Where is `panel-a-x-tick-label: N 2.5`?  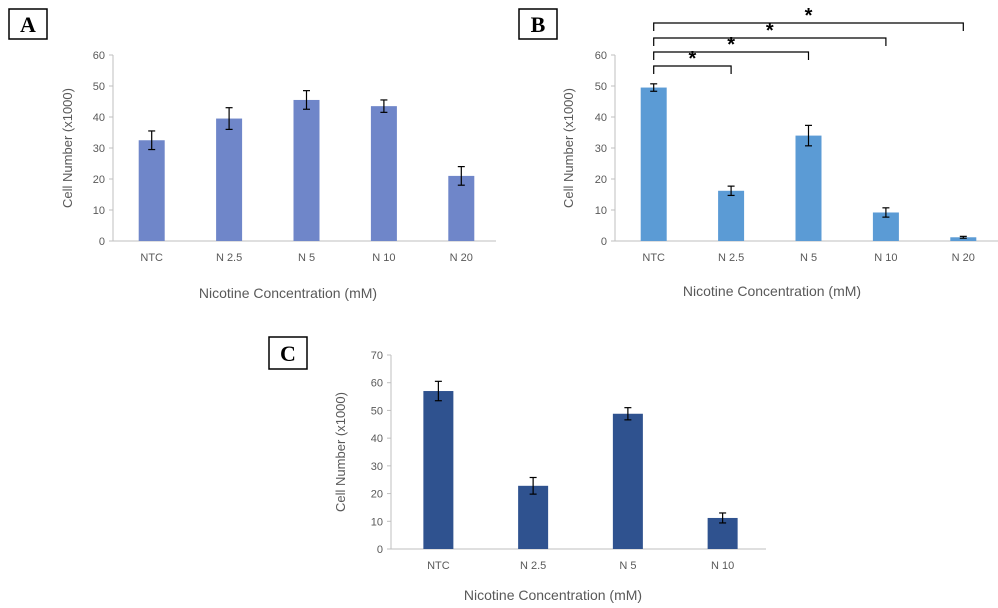 panel-a-x-tick-label: N 2.5 is located at coordinates (229, 258).